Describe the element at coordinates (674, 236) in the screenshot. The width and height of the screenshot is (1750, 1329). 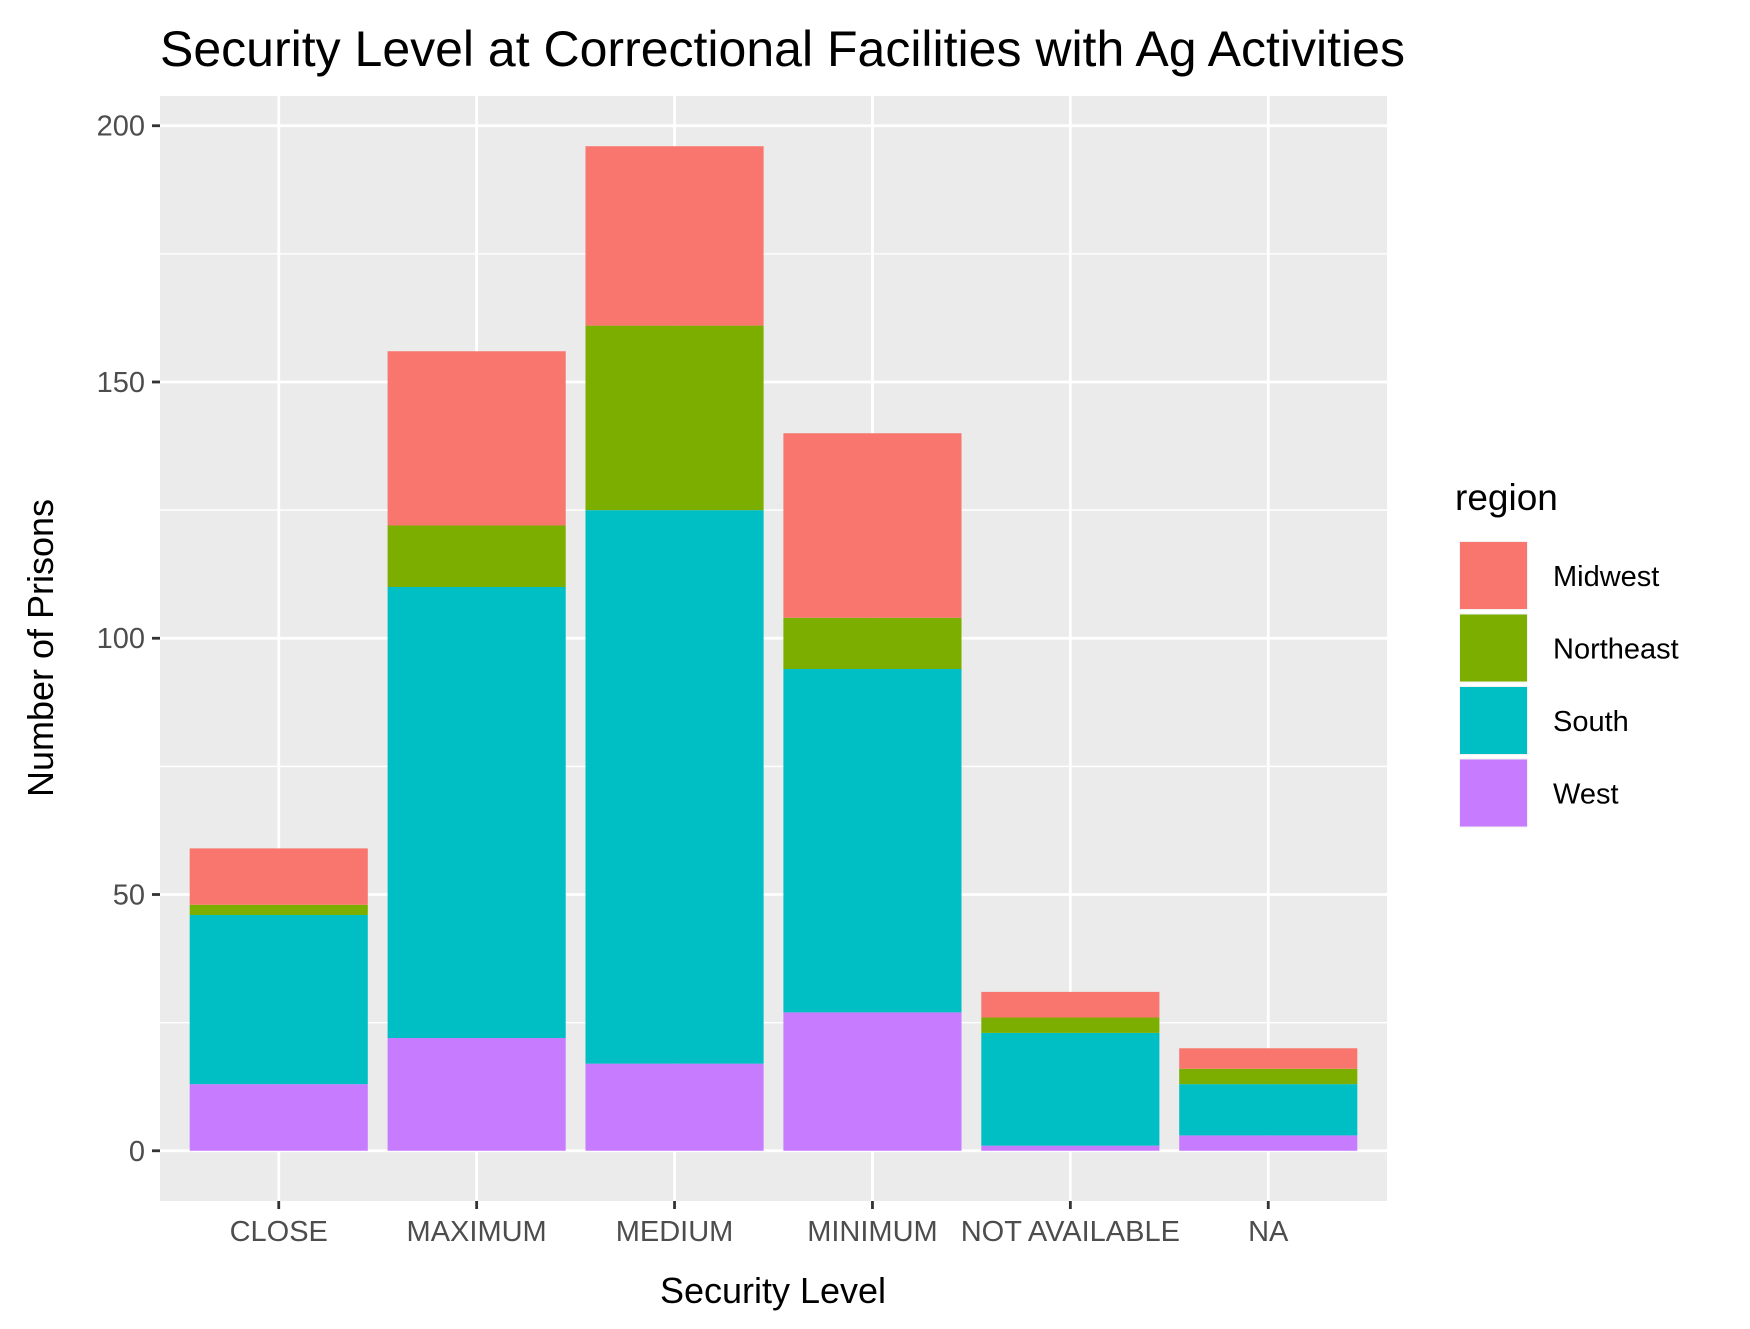
I see `bar-midwest-medium` at that location.